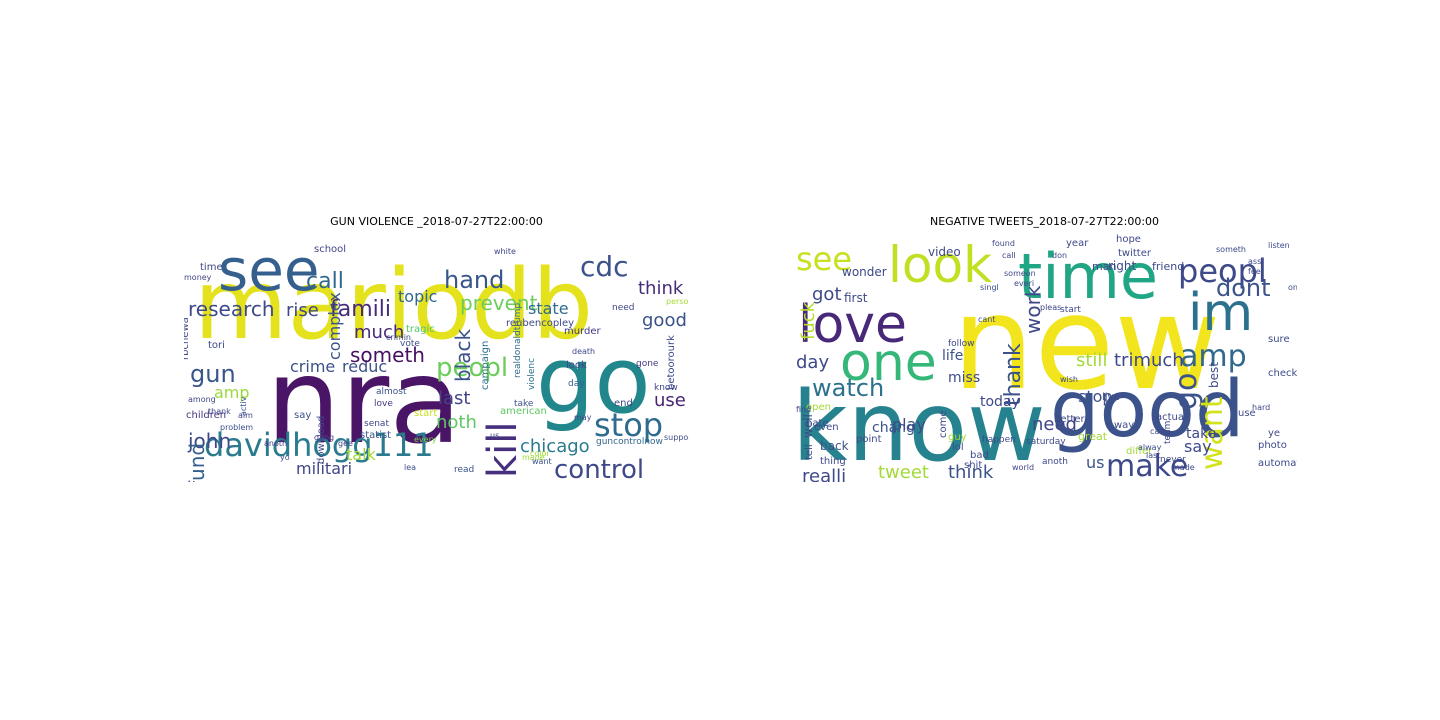 The image size is (1440, 720). What do you see at coordinates (629, 442) in the screenshot?
I see `word-guncontrolnow: guncontrolnow` at bounding box center [629, 442].